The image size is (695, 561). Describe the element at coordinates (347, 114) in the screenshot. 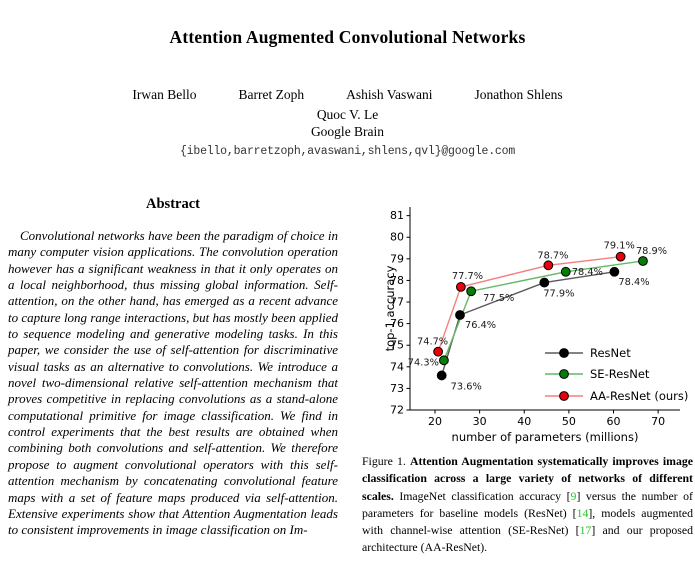

I see `author-name-second-row: Quoc V. Le` at that location.